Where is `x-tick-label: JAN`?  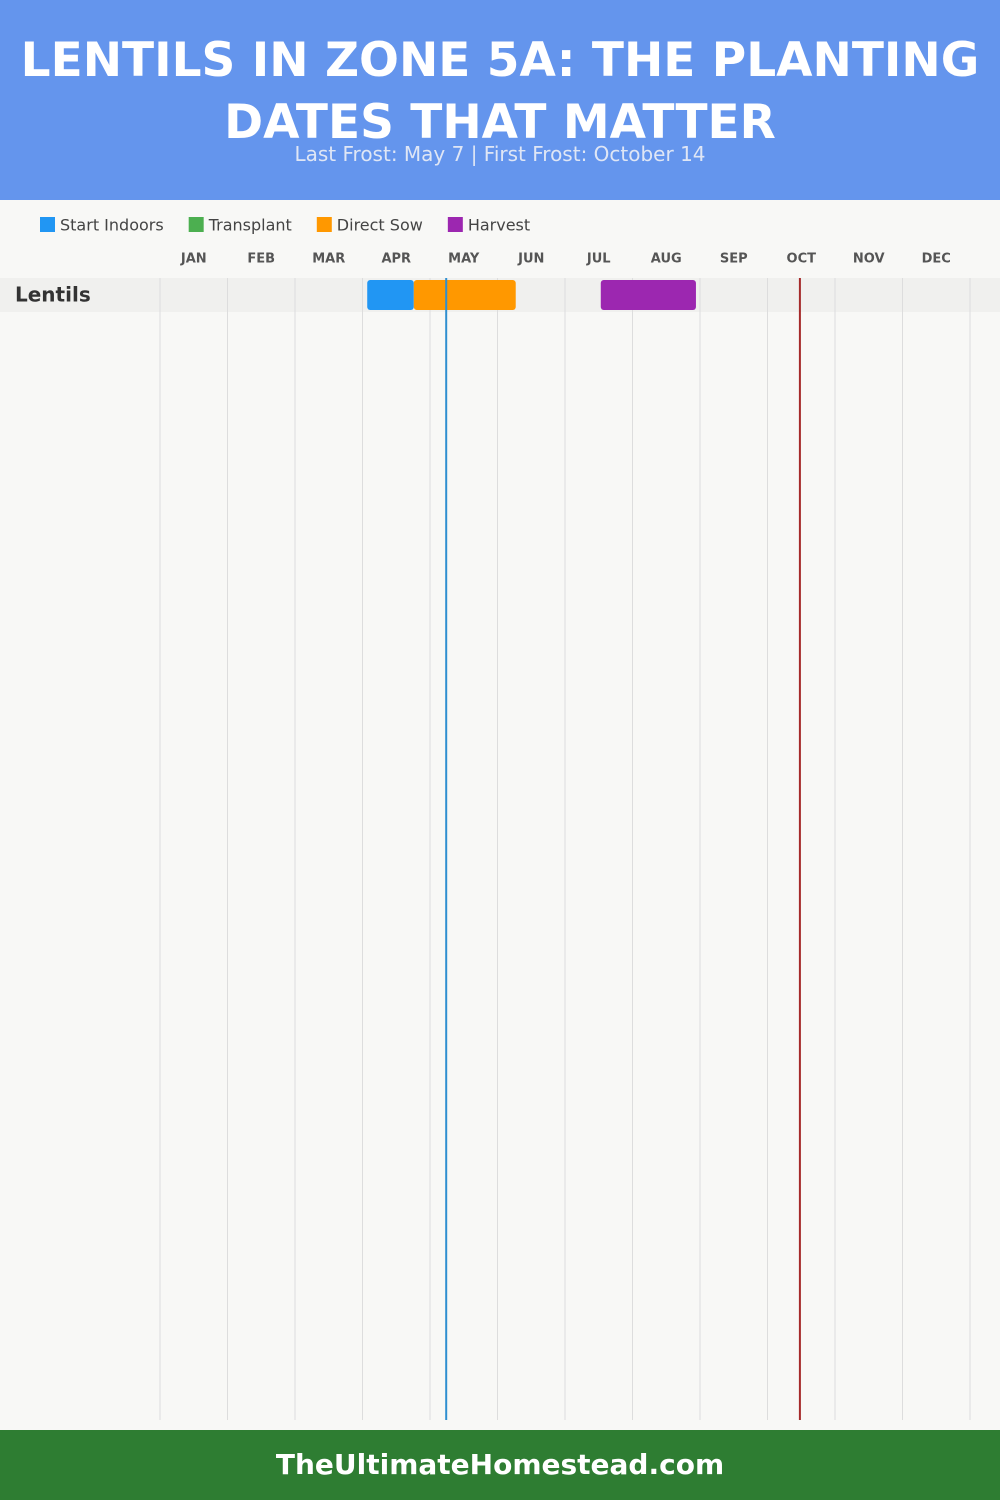 x-tick-label: JAN is located at coordinates (193, 259).